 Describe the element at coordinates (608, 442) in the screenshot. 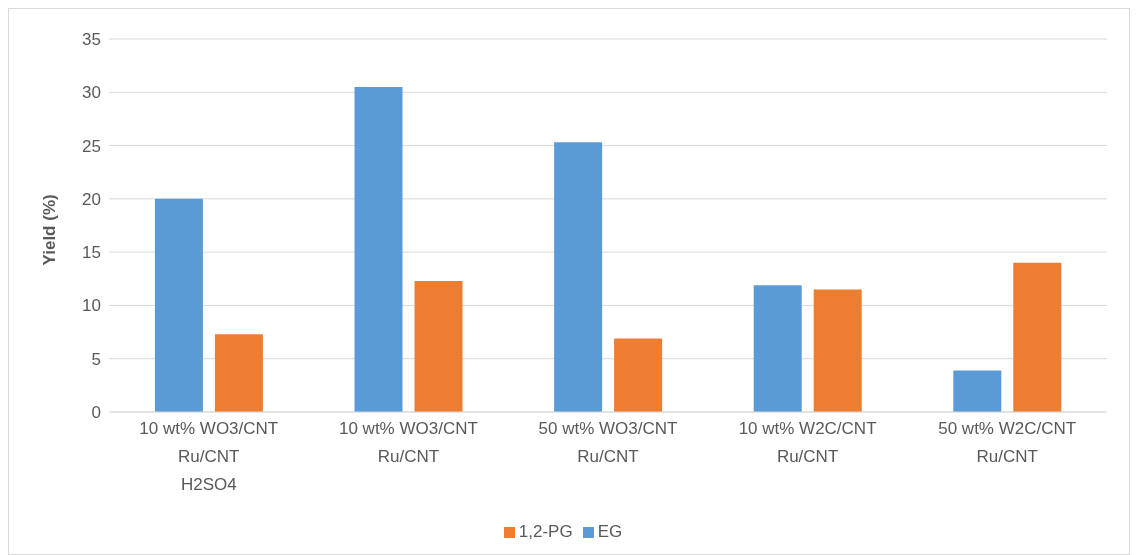

I see `x-tick-label: 50 wt% WO3/CNT Ru/CNT` at that location.